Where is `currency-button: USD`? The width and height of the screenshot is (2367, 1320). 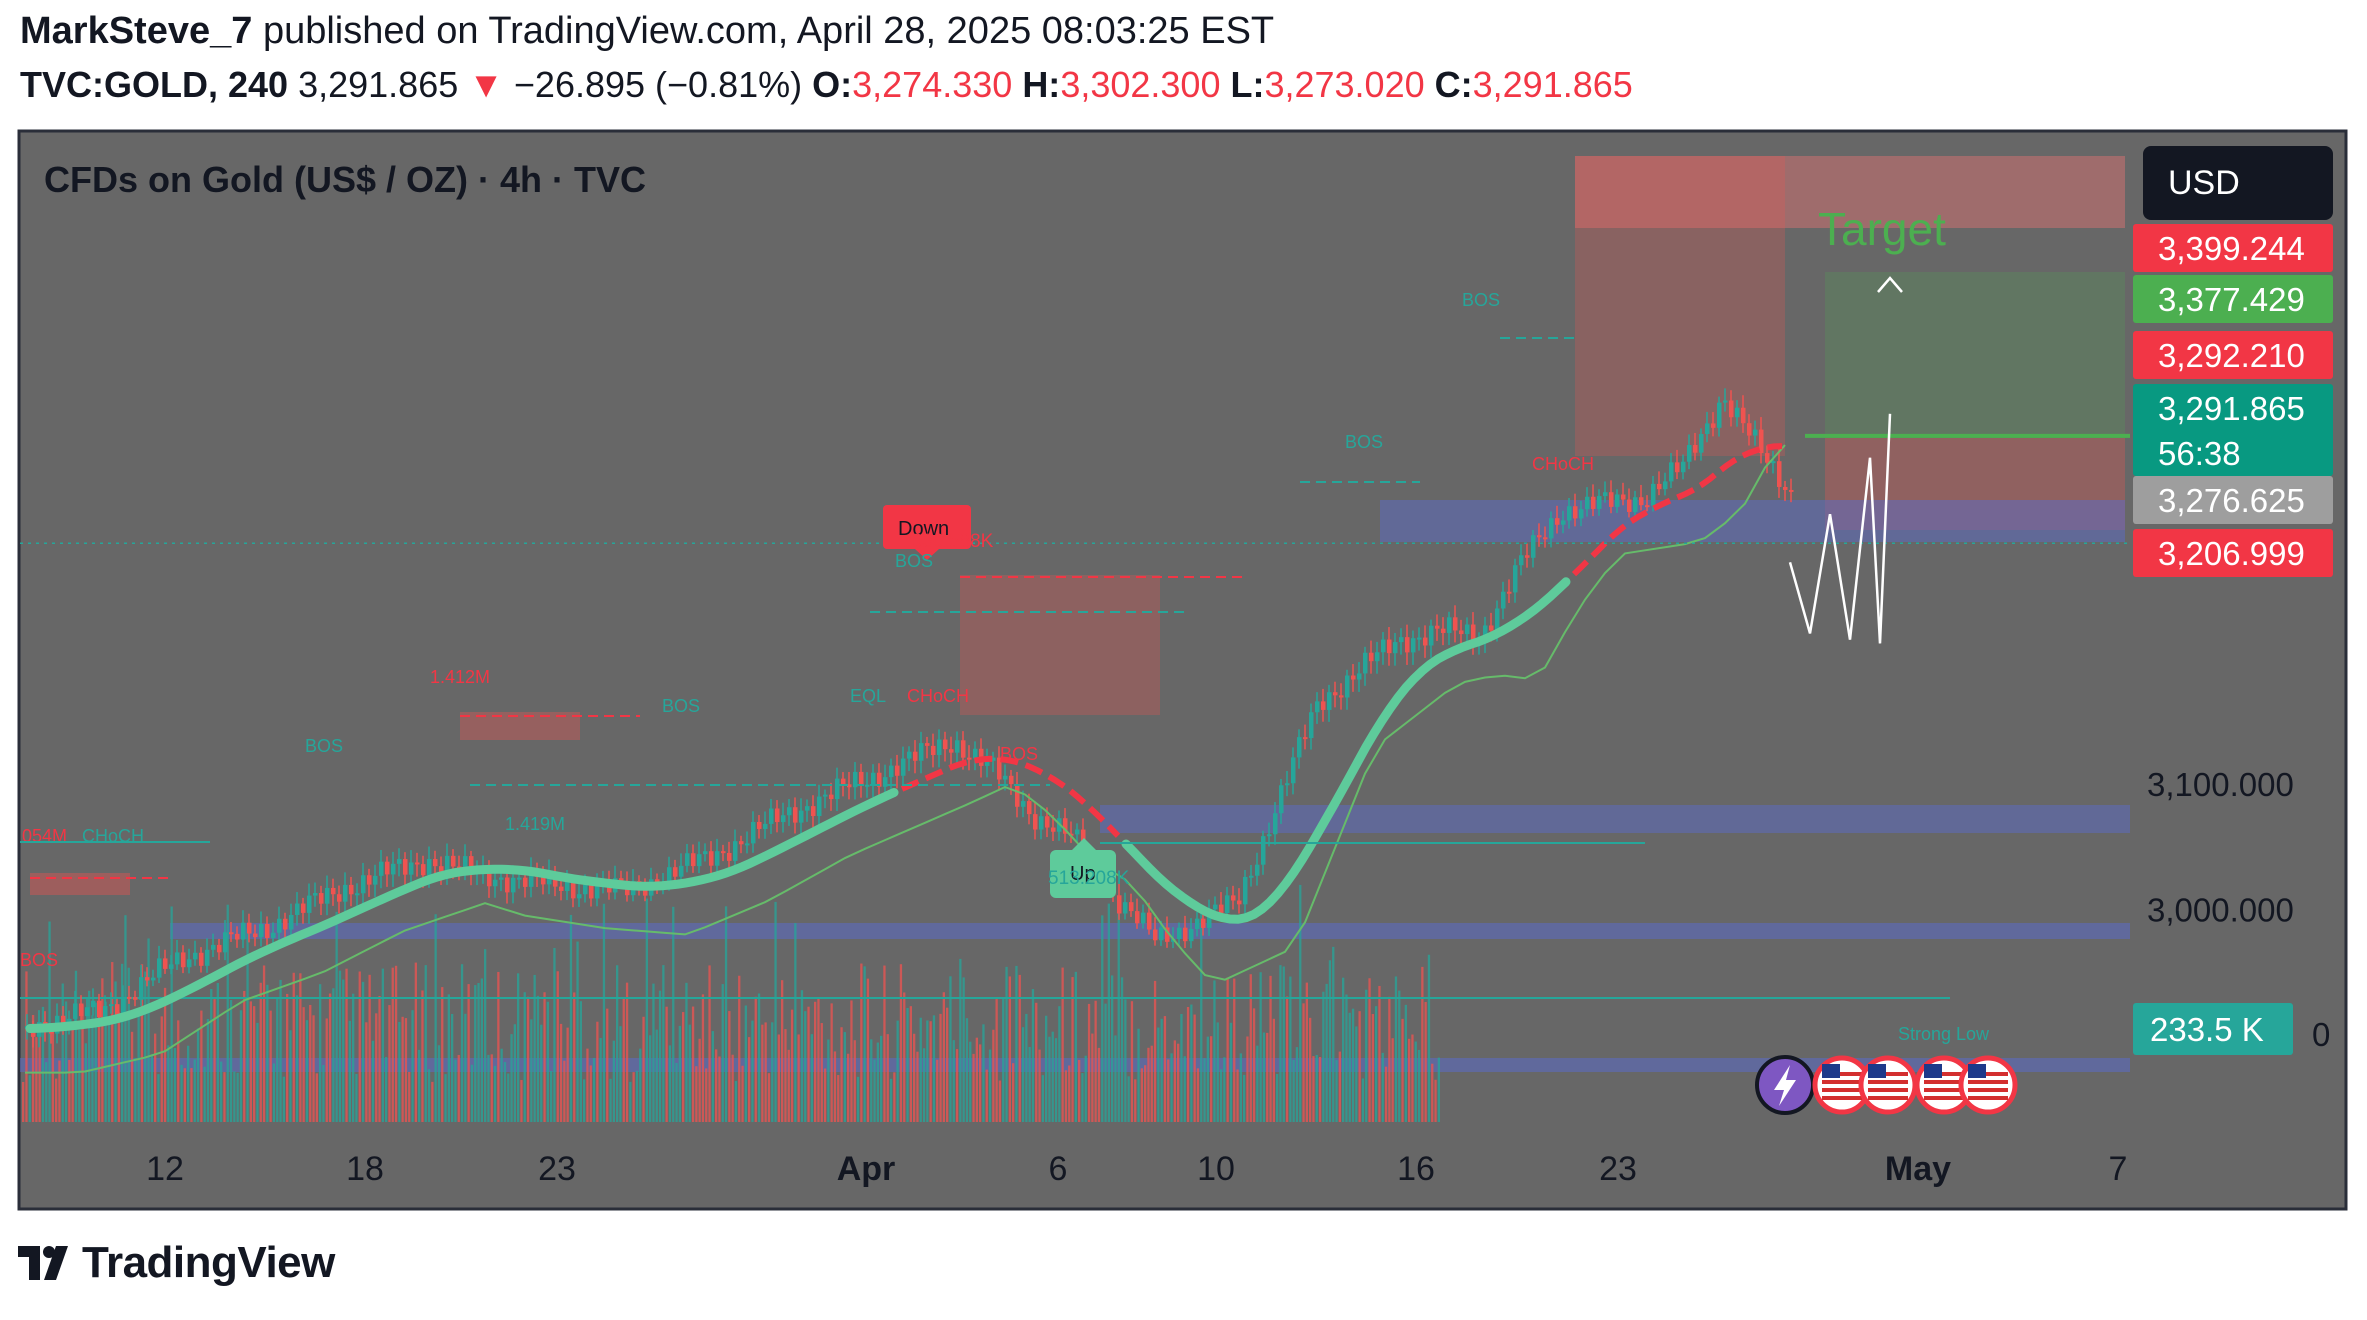 currency-button: USD is located at coordinates (2238, 183).